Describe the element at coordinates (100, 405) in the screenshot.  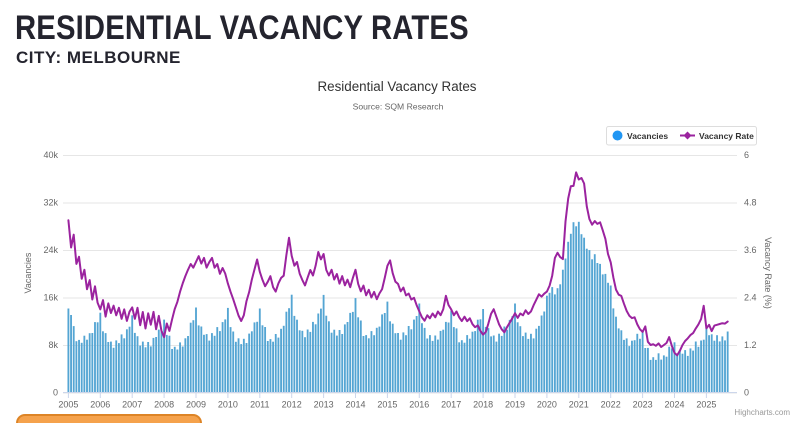
I see `svg-text: 2006` at that location.